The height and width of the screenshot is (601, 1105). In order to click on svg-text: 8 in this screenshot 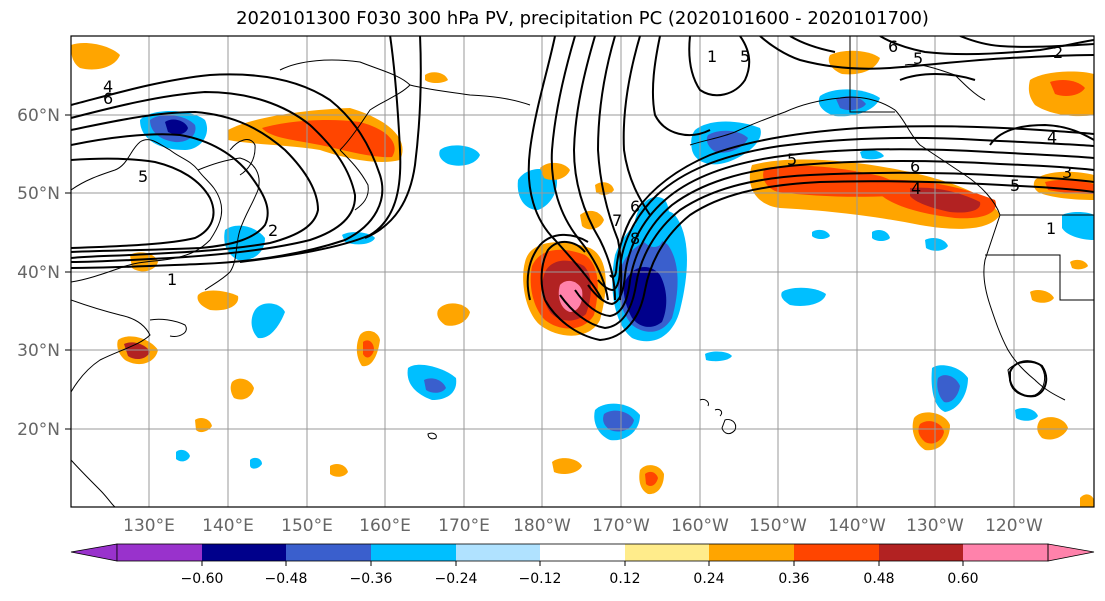, I will do `click(635, 238)`.